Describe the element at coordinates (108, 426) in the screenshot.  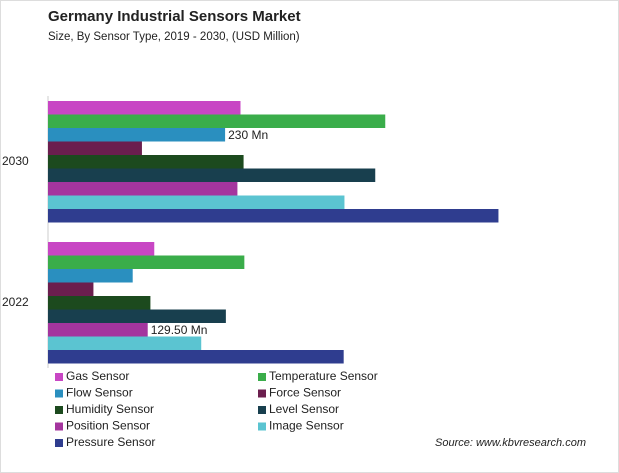
I see `legend-label: Position Sensor` at that location.